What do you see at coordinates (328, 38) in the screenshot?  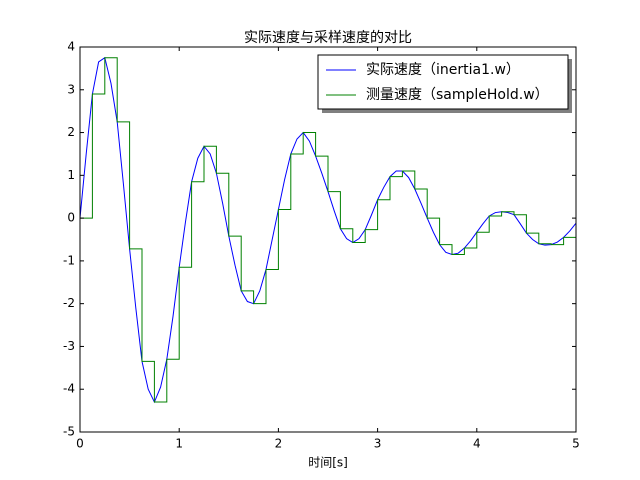 I see `chart-title: 实际速度与采样速度的对比` at bounding box center [328, 38].